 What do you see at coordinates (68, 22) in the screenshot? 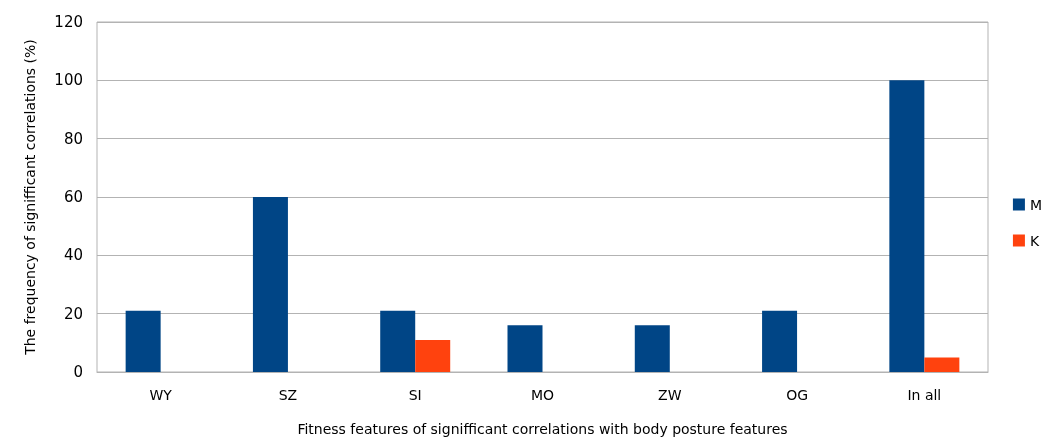
I see `y-tick-label: 120` at bounding box center [68, 22].